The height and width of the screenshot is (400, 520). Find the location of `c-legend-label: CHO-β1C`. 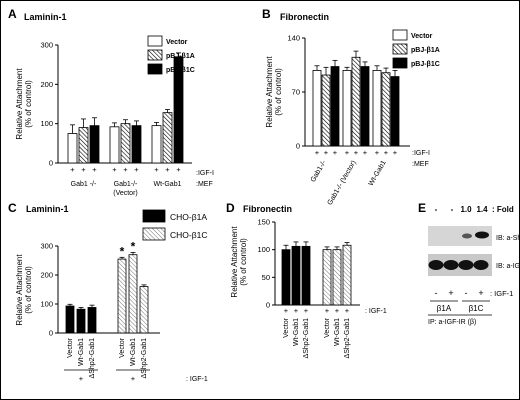

c-legend-label: CHO-β1C is located at coordinates (188, 235).